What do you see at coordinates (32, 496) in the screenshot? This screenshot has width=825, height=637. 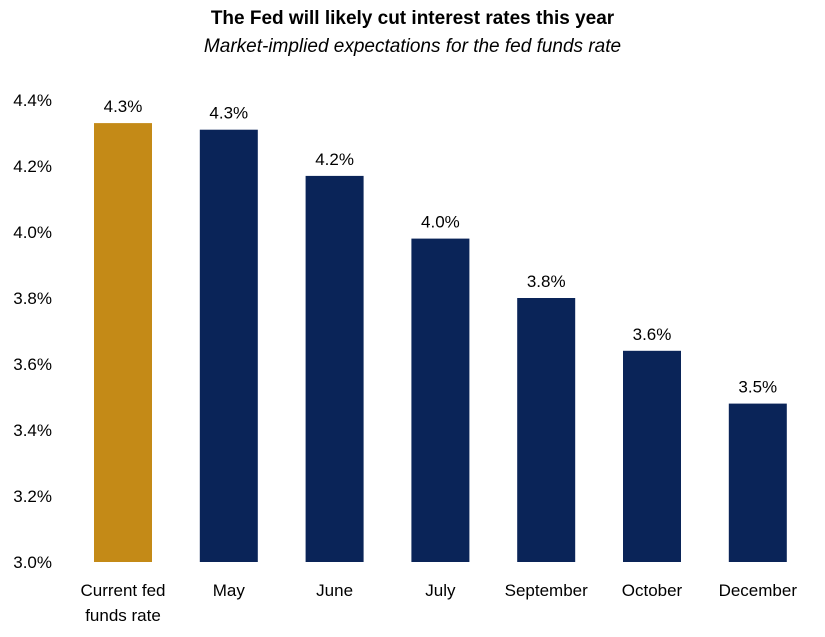 I see `y-tick-label: 3.2%` at bounding box center [32, 496].